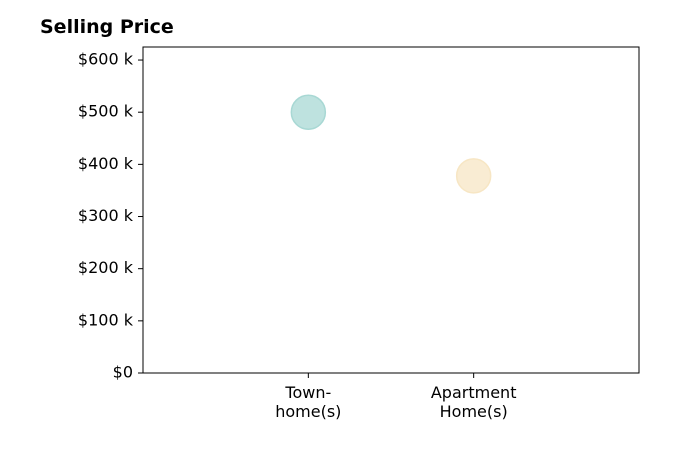 This screenshot has height=462, width=679. Describe the element at coordinates (106, 59) in the screenshot. I see `y-tick-label: $600 k` at that location.